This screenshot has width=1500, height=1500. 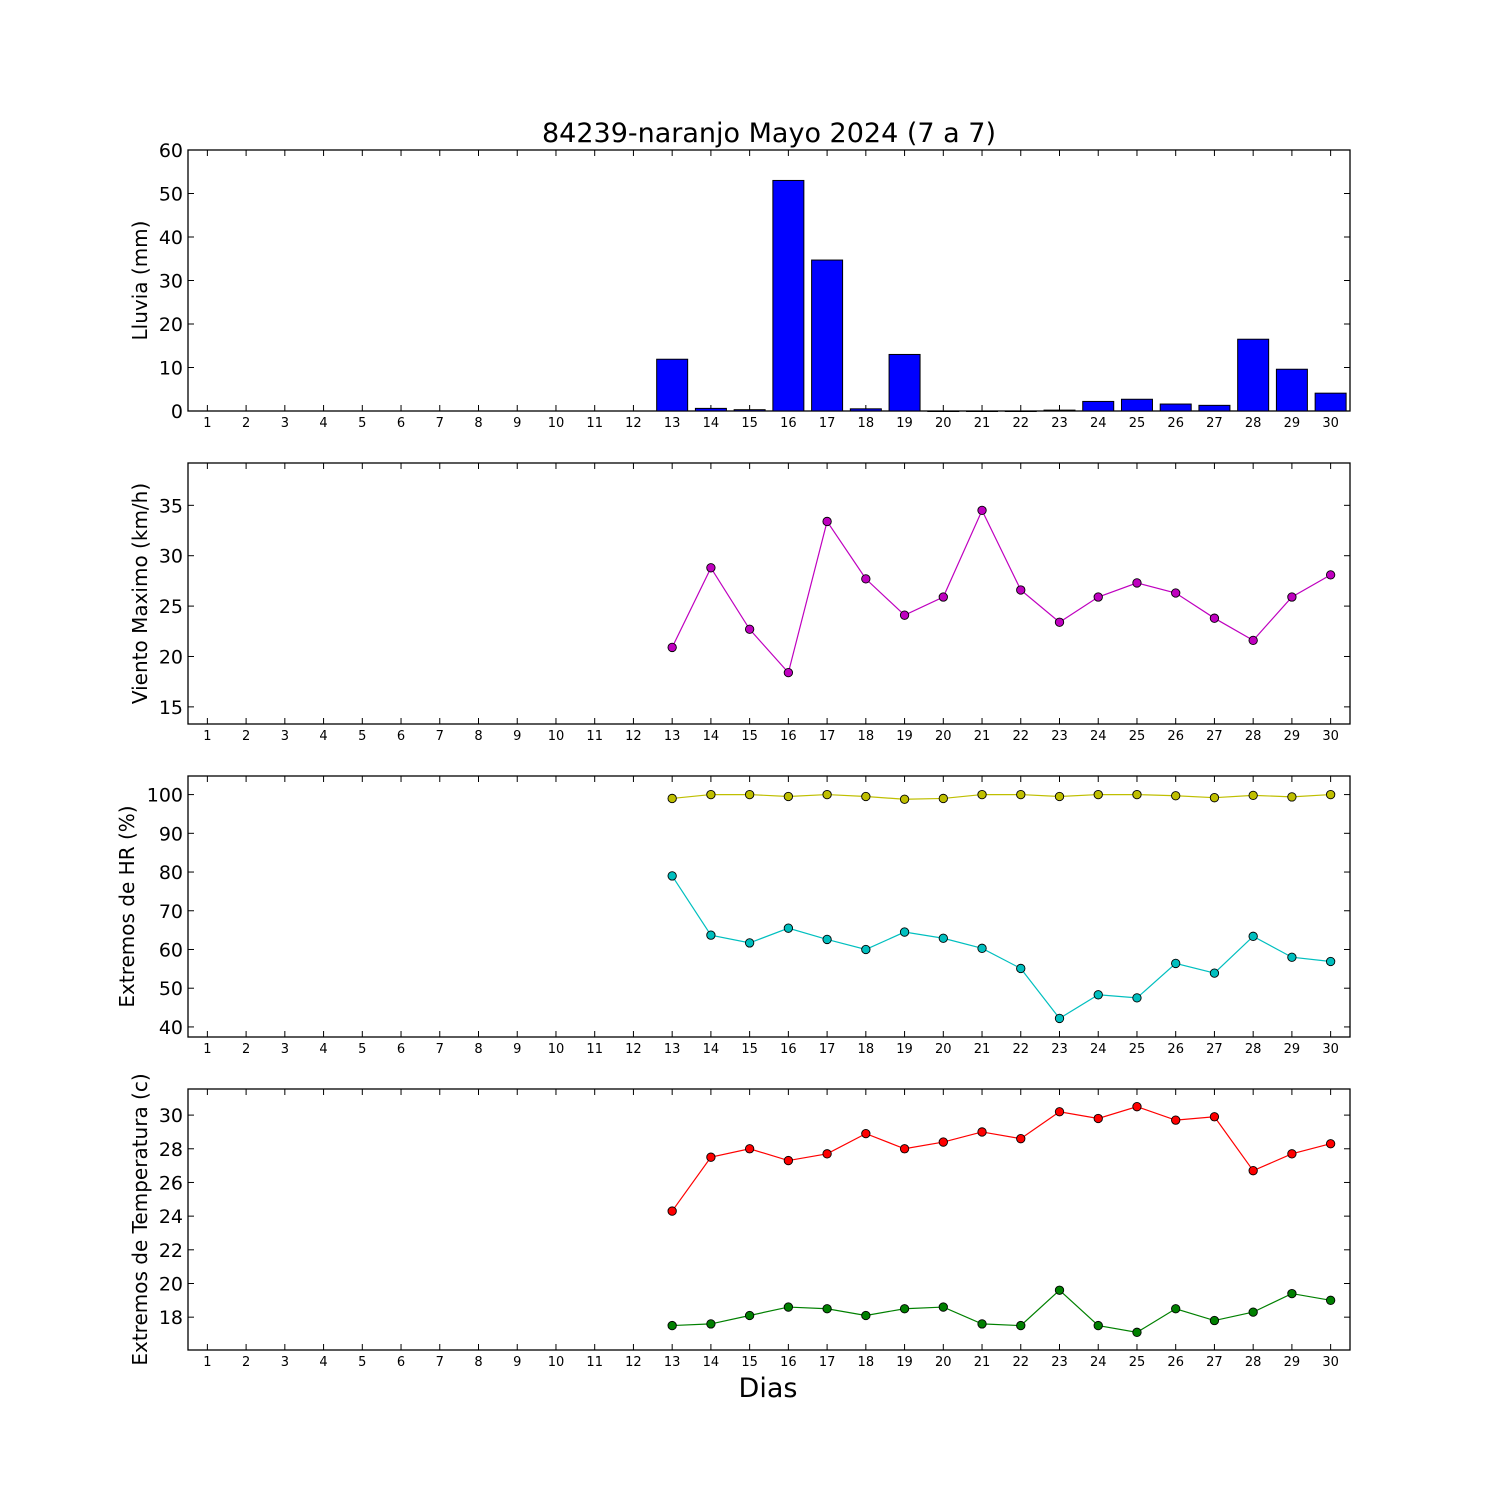 What do you see at coordinates (171, 873) in the screenshot?
I see `y-tick-label: 80` at bounding box center [171, 873].